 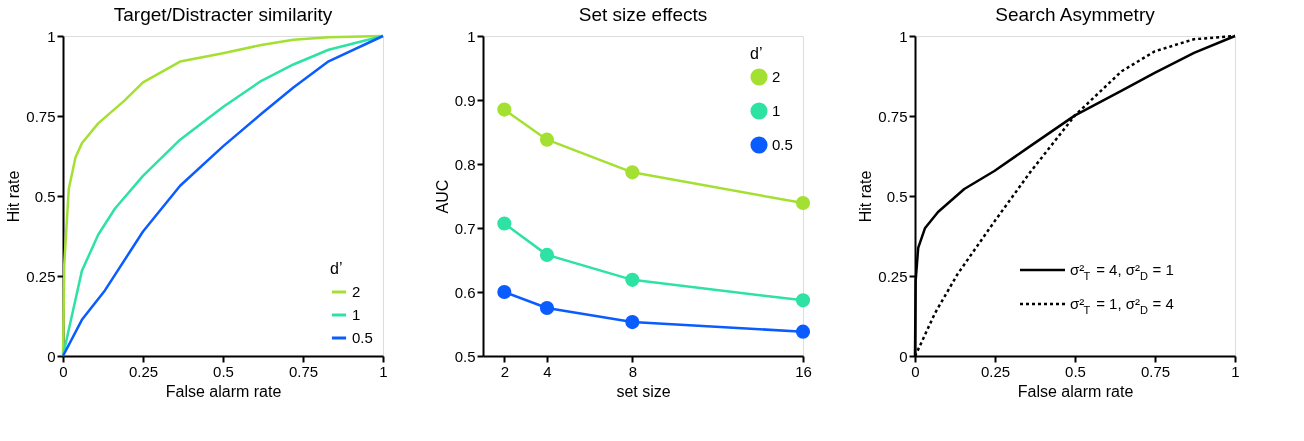 What do you see at coordinates (442, 196) in the screenshot?
I see `y-axis-title: AUC` at bounding box center [442, 196].